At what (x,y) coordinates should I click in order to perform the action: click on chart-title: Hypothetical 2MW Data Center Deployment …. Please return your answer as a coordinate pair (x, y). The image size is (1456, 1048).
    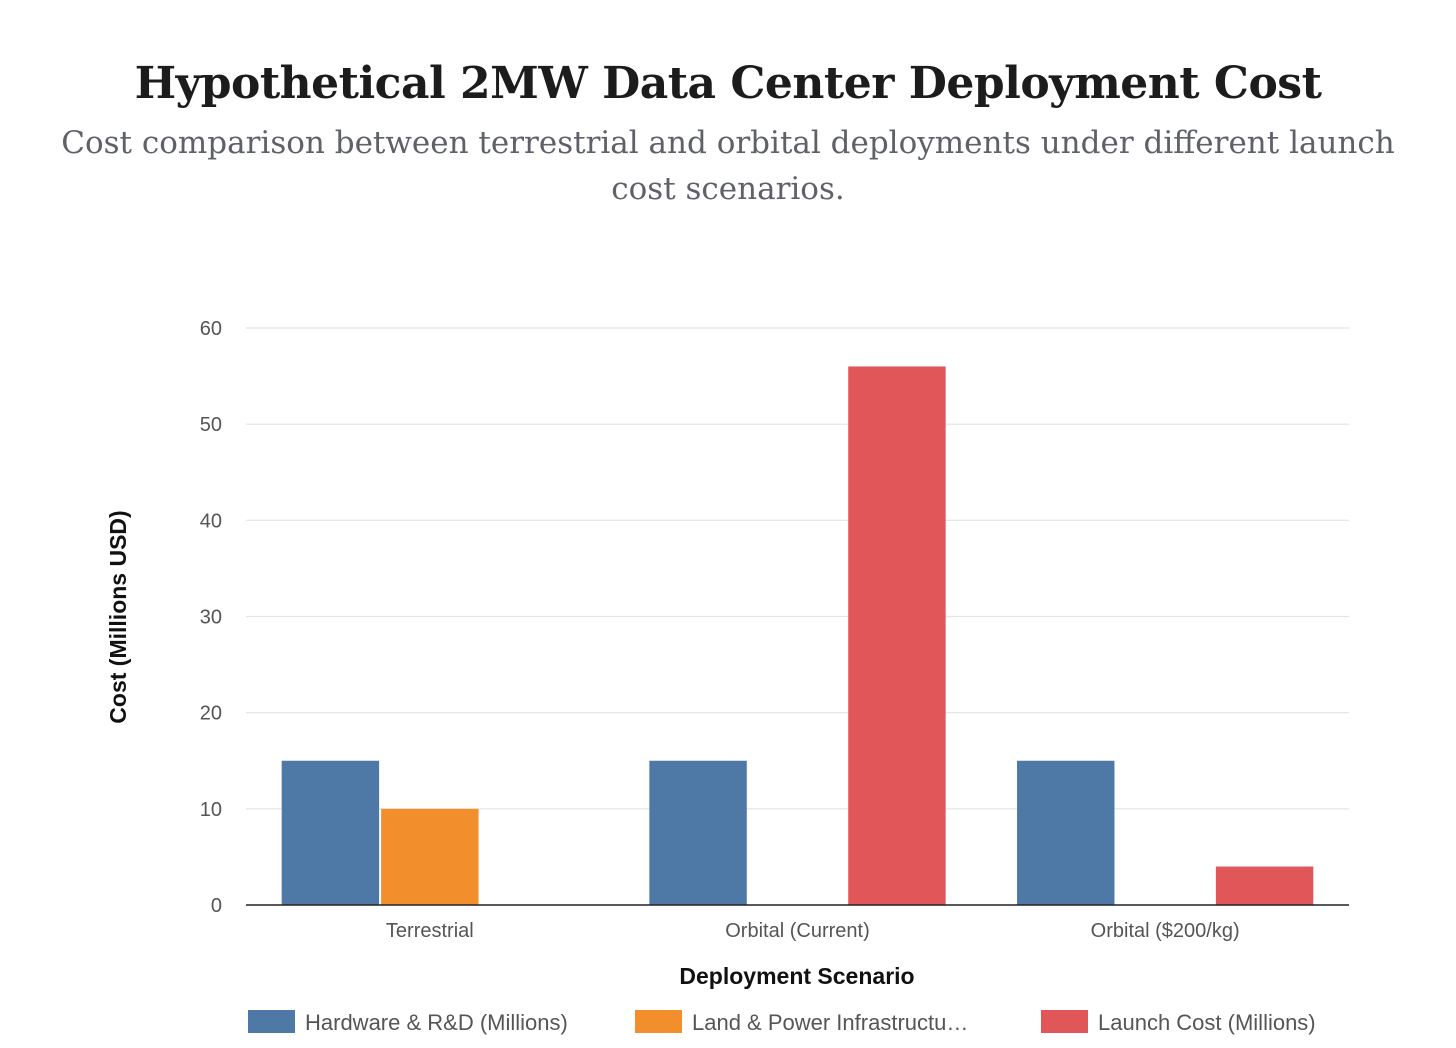
    Looking at the image, I should click on (728, 83).